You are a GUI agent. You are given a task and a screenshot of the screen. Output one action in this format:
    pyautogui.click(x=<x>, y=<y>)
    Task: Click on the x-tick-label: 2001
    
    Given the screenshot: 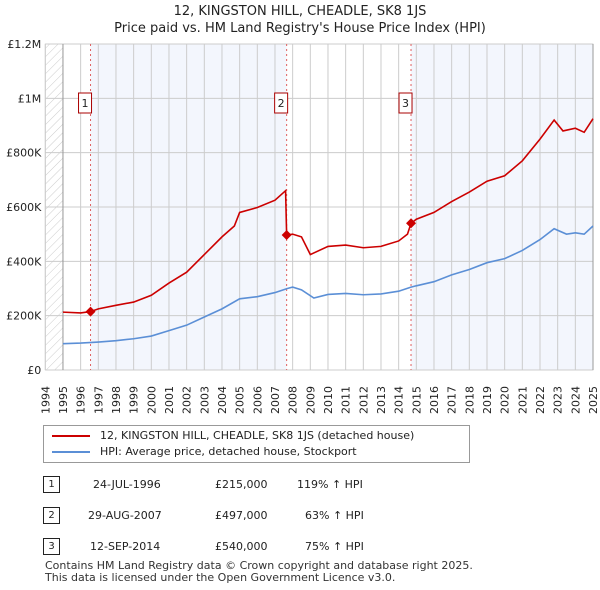 What is the action you would take?
    pyautogui.click(x=169, y=400)
    